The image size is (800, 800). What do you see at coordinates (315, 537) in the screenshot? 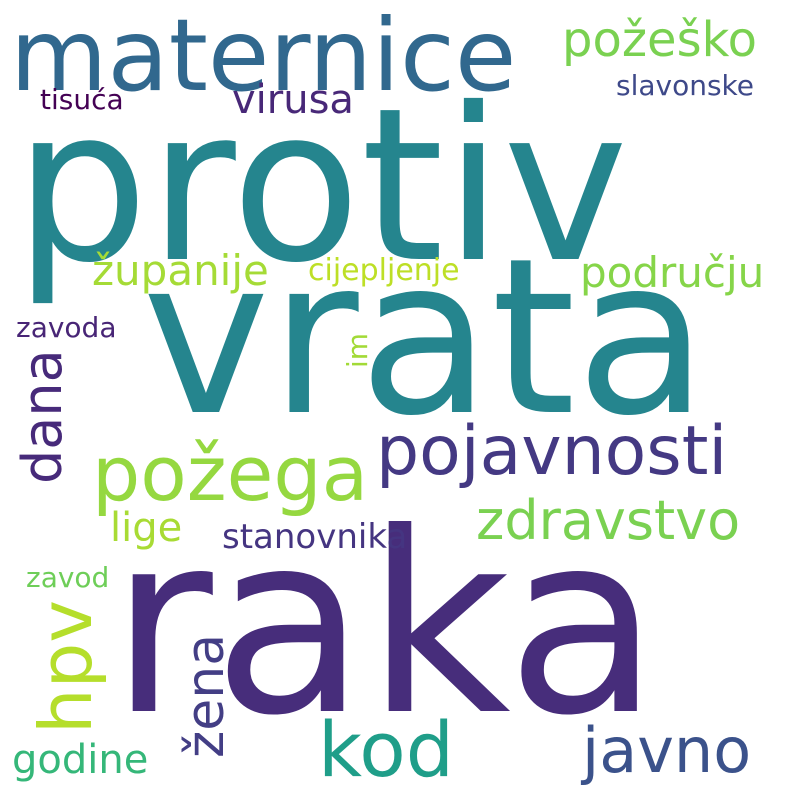
I see `word-stanovnika: stanovnika` at bounding box center [315, 537].